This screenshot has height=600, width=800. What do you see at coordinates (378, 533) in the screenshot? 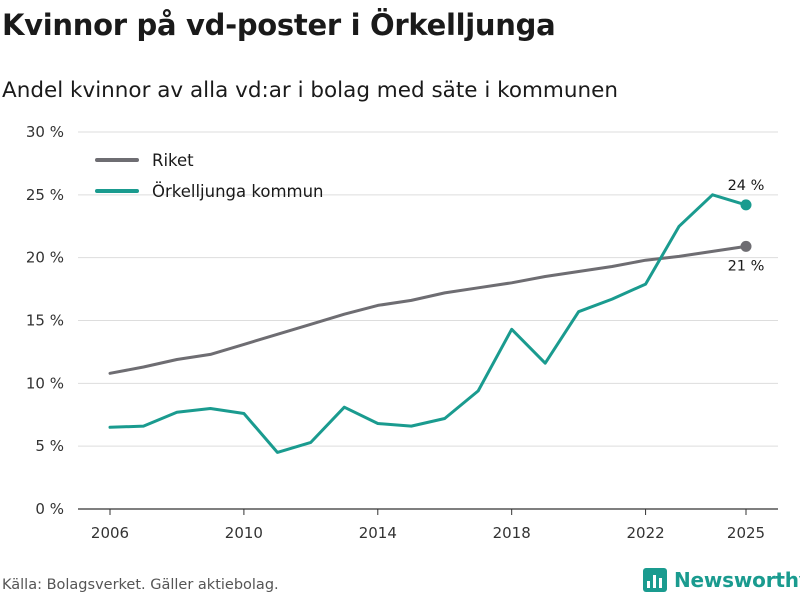
I see `x-tick-label: 2014` at bounding box center [378, 533].